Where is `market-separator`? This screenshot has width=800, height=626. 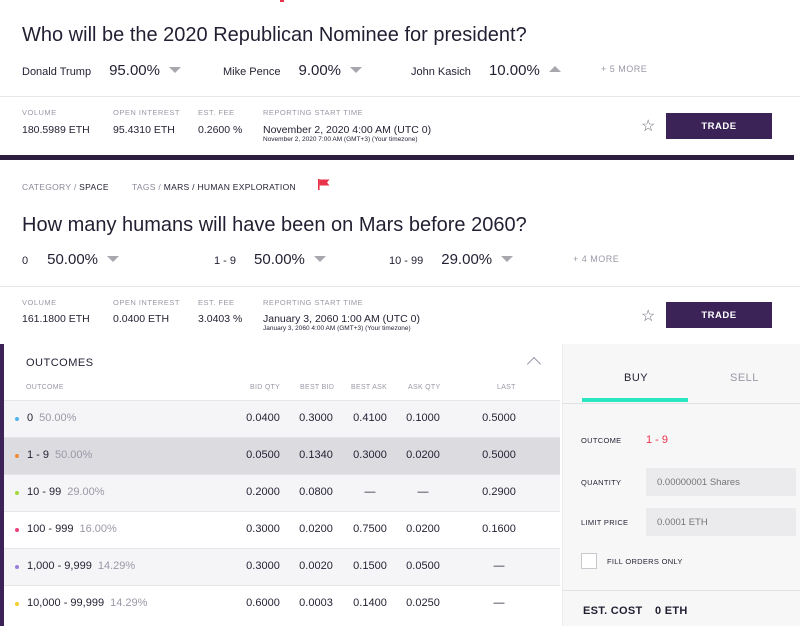 market-separator is located at coordinates (397, 157).